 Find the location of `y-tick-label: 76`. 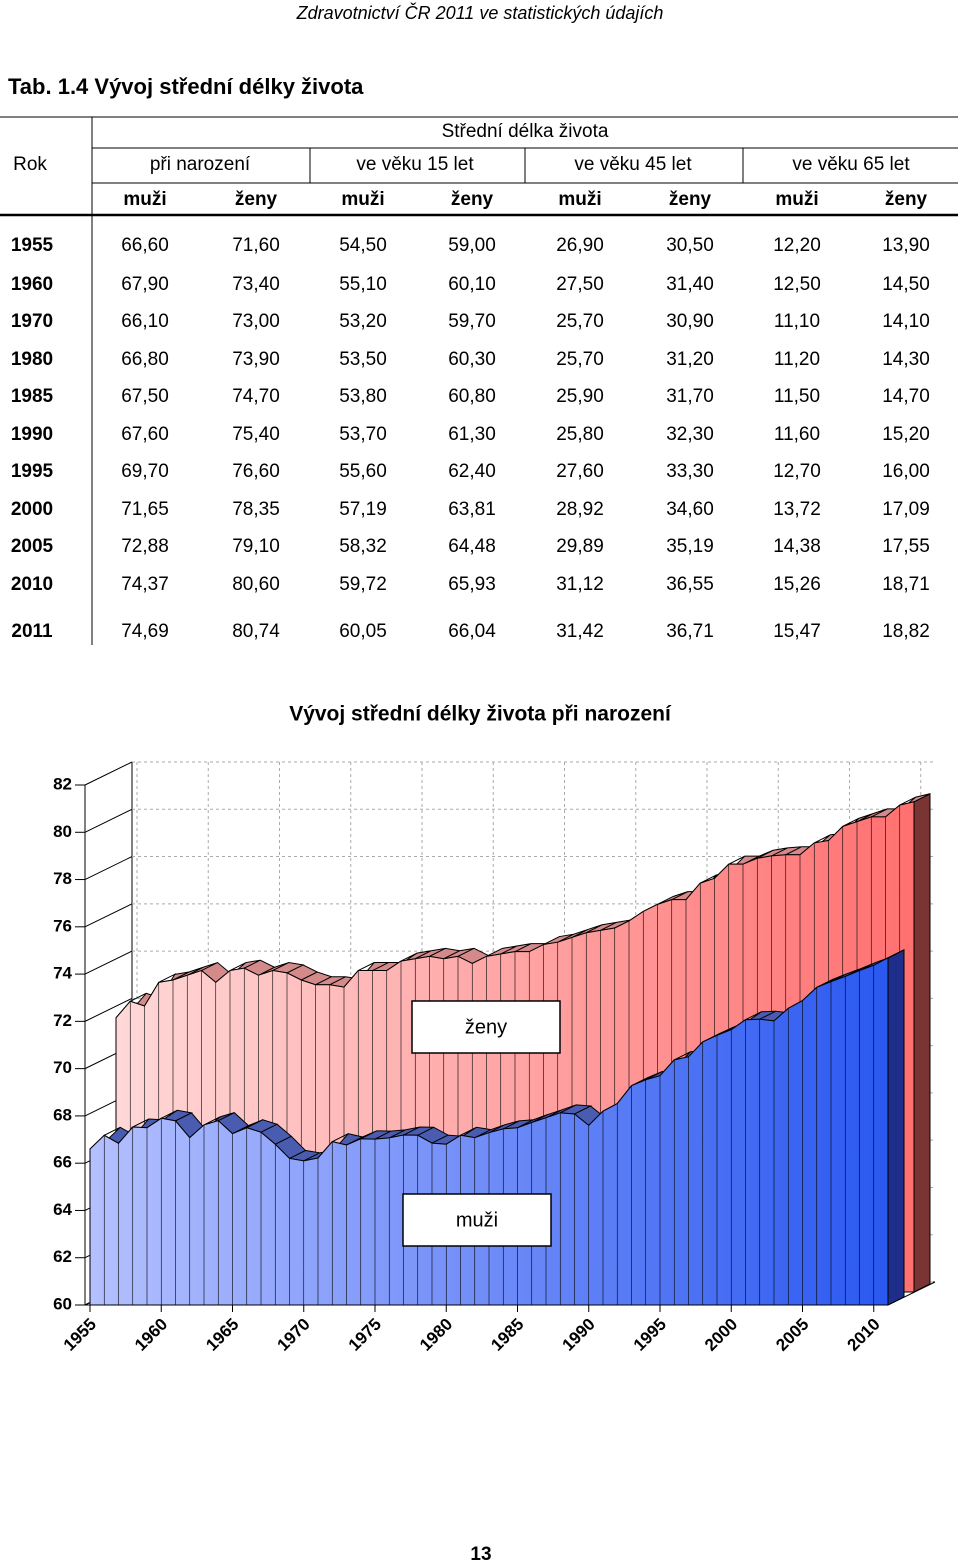

y-tick-label: 76 is located at coordinates (62, 925).